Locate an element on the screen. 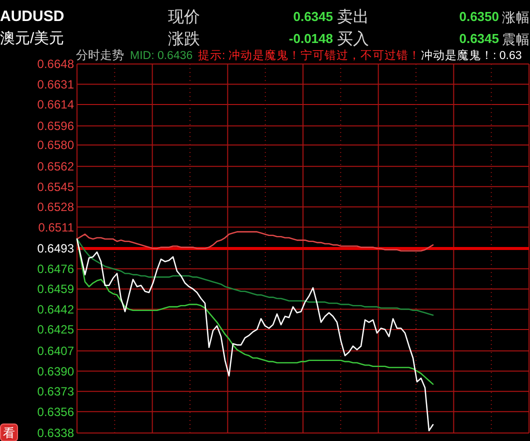 Image resolution: width=530 pixels, height=441 pixels. text: 冲动是魔鬼！: 0.63 is located at coordinates (471, 55).